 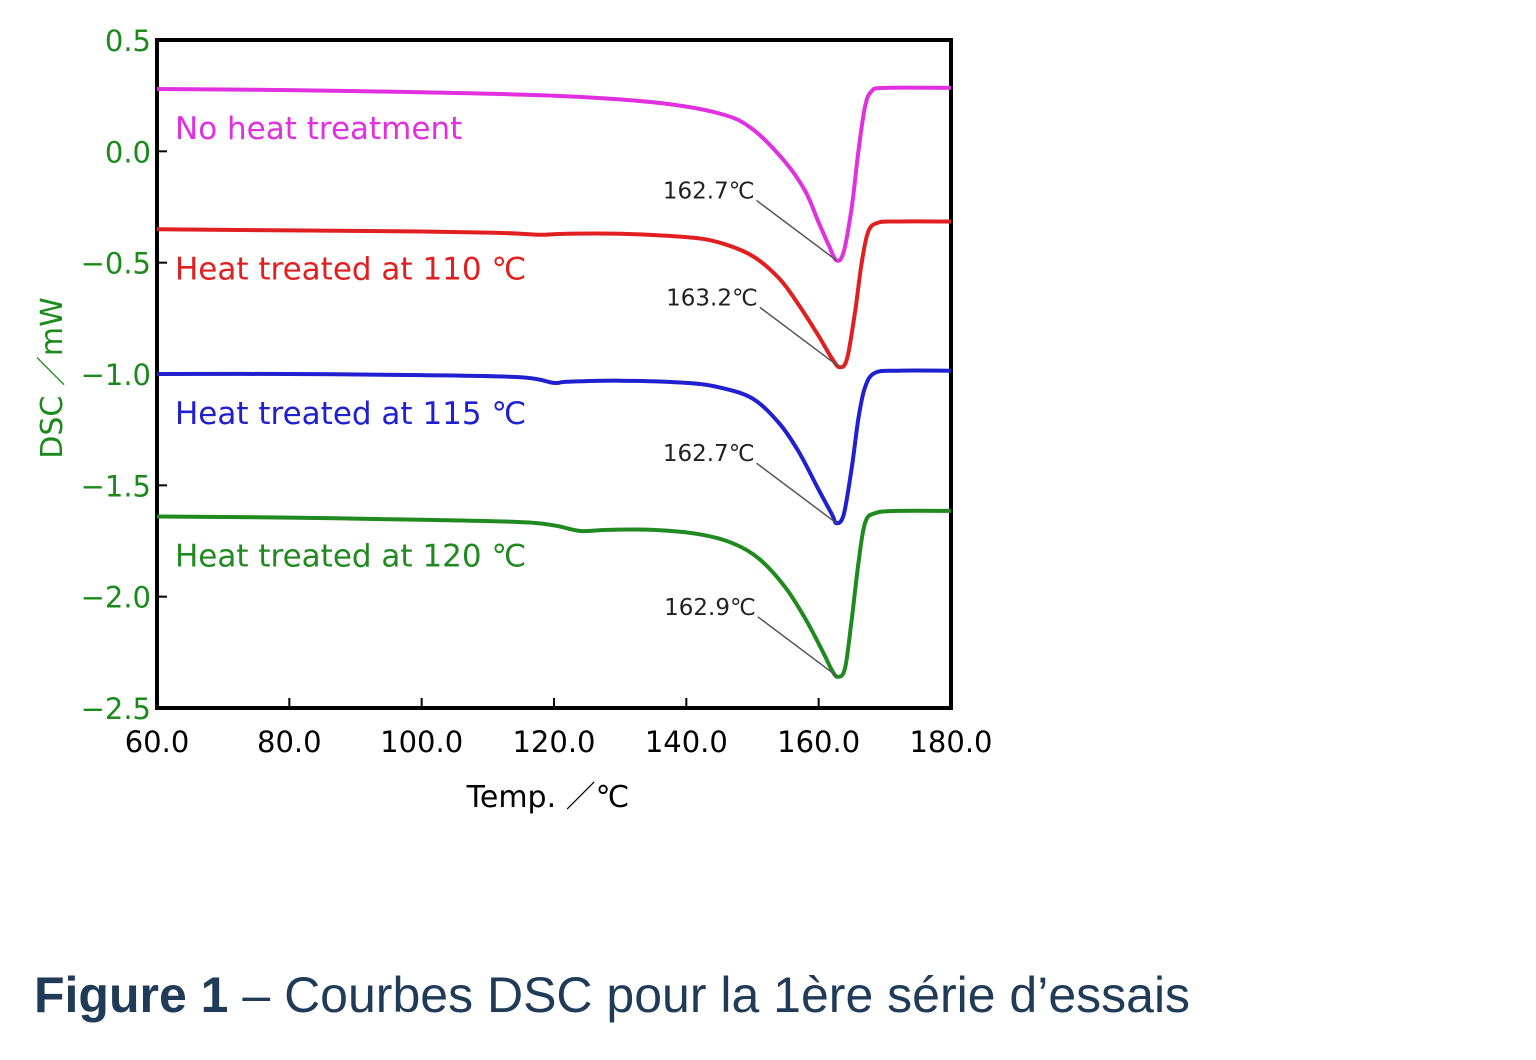 What do you see at coordinates (52, 378) in the screenshot?
I see `y-axis-title: DSC ／mW` at bounding box center [52, 378].